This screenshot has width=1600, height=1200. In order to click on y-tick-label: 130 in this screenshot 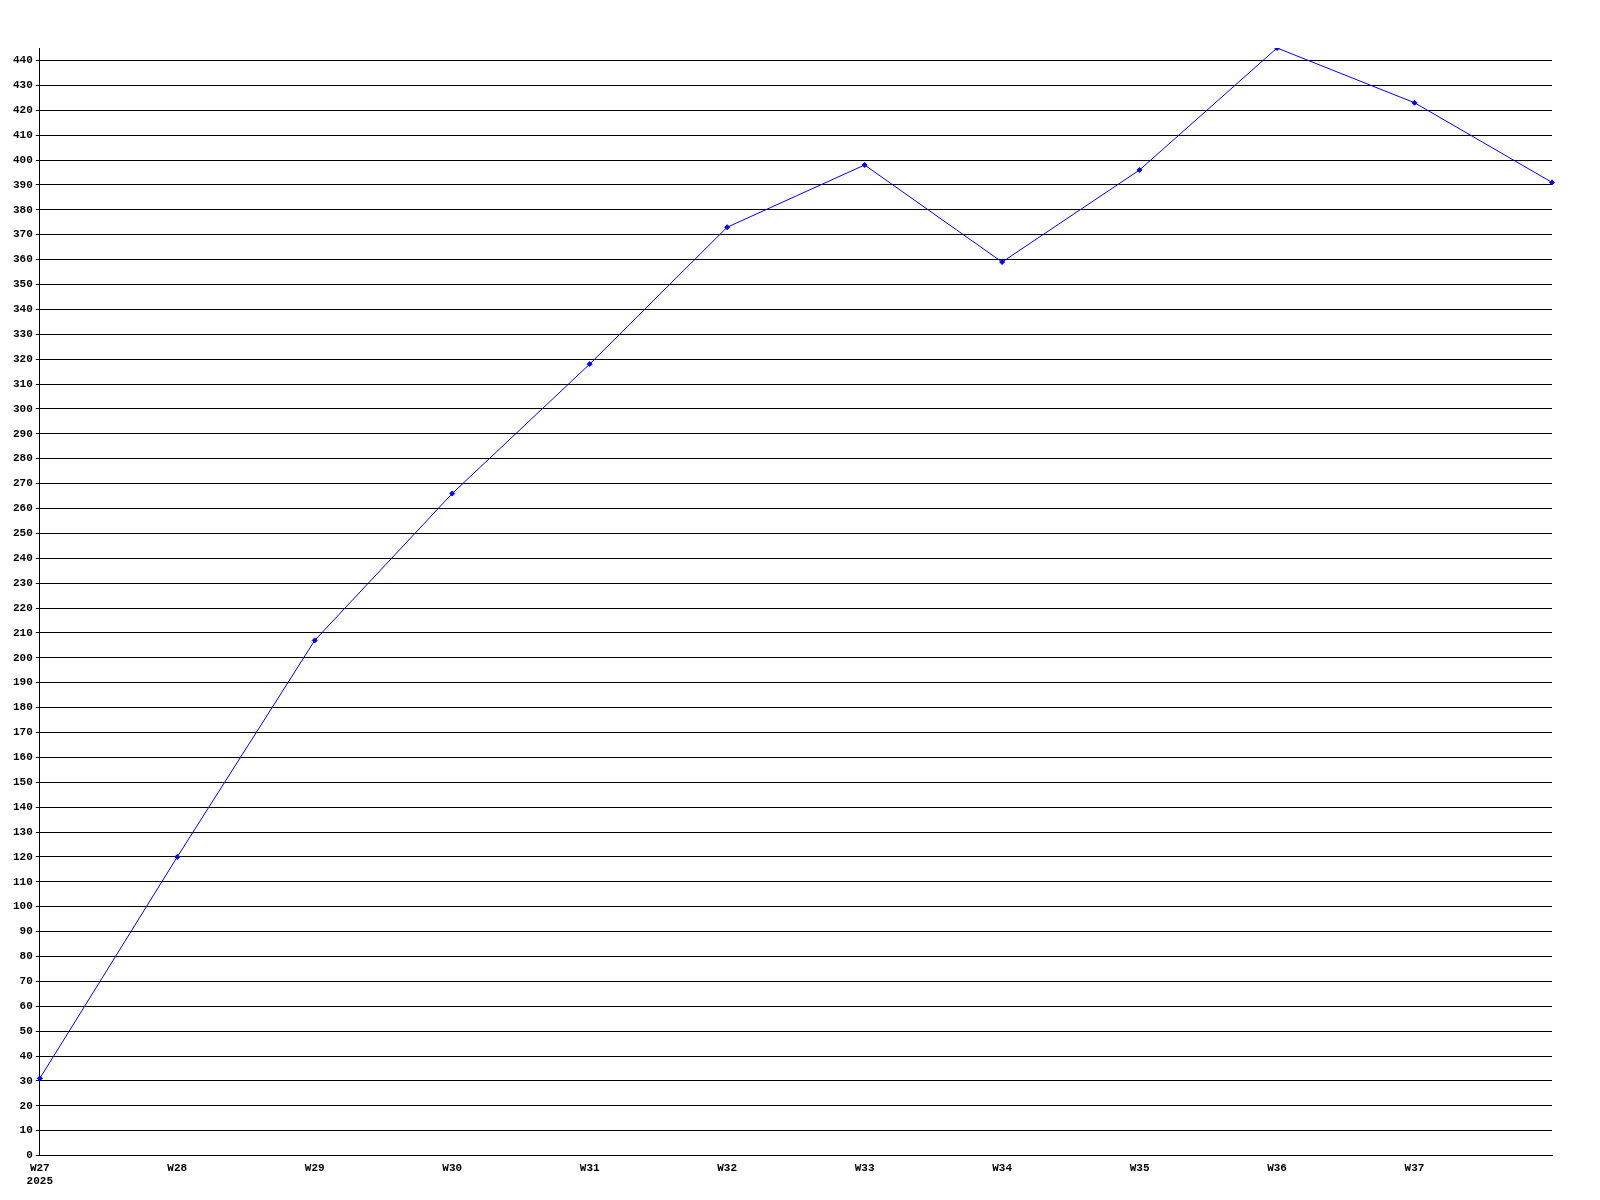, I will do `click(22, 831)`.